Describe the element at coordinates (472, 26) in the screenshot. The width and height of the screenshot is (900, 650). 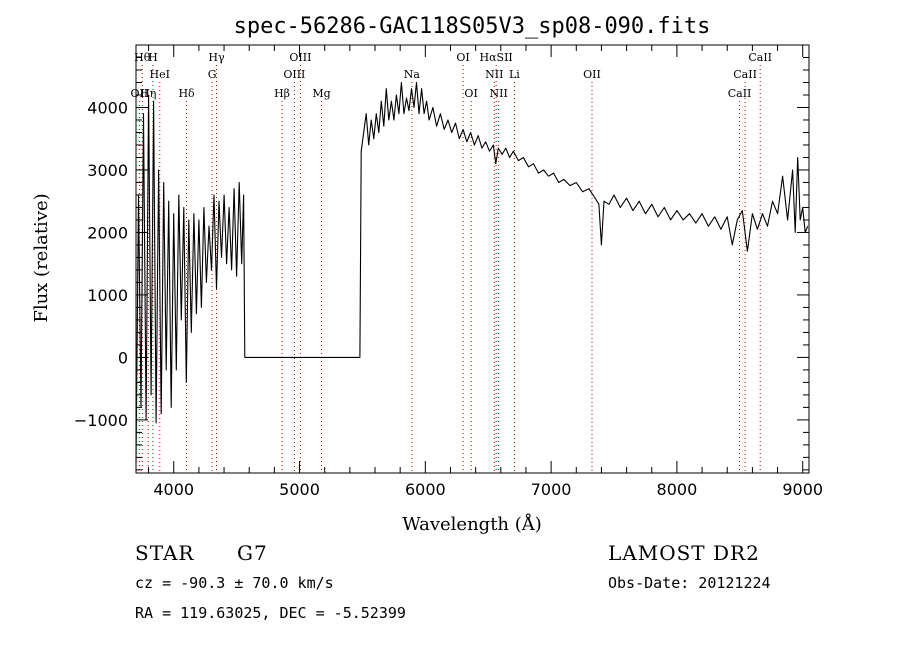
I see `chart-title: spec-56286-GAC118S05V3_sp08-090.fits` at that location.